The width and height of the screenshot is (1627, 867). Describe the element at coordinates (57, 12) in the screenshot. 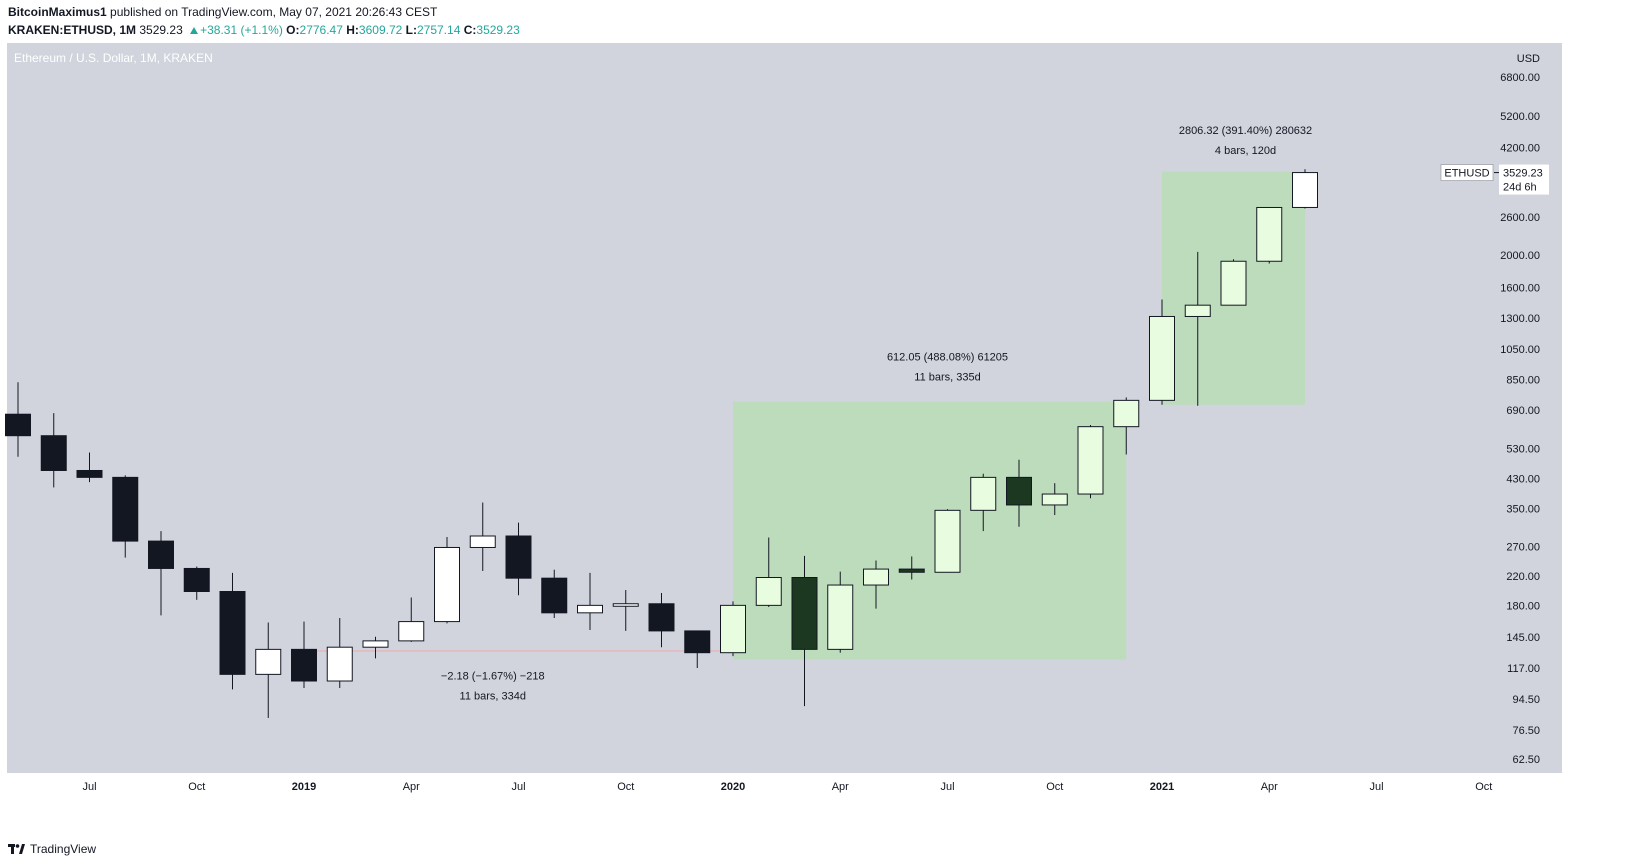

I see `author-name: BitcoinMaximus1` at that location.